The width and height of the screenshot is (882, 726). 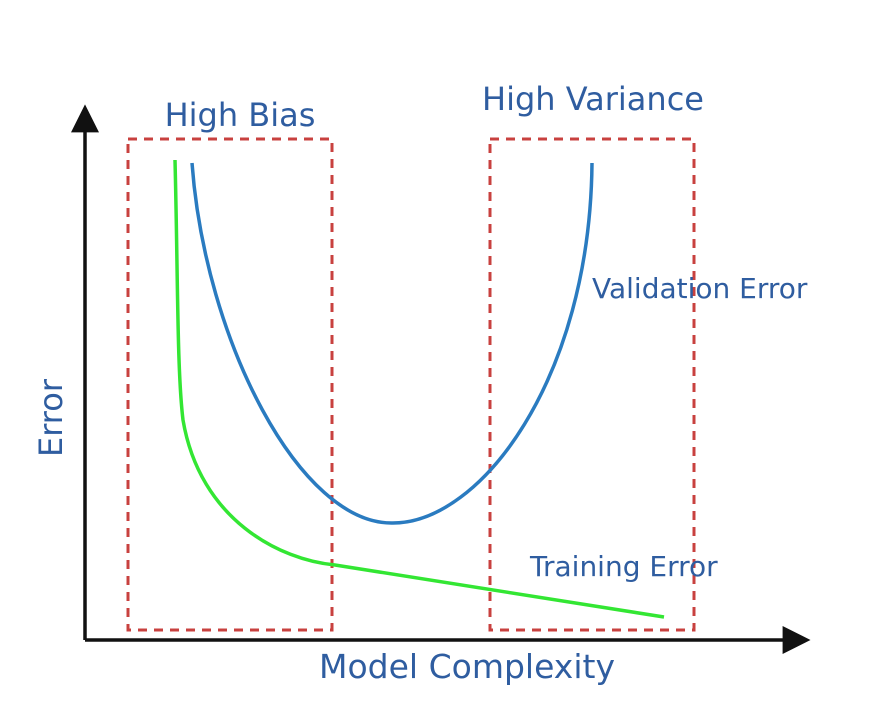 What do you see at coordinates (467, 666) in the screenshot?
I see `x-axis-label: Model Complexity` at bounding box center [467, 666].